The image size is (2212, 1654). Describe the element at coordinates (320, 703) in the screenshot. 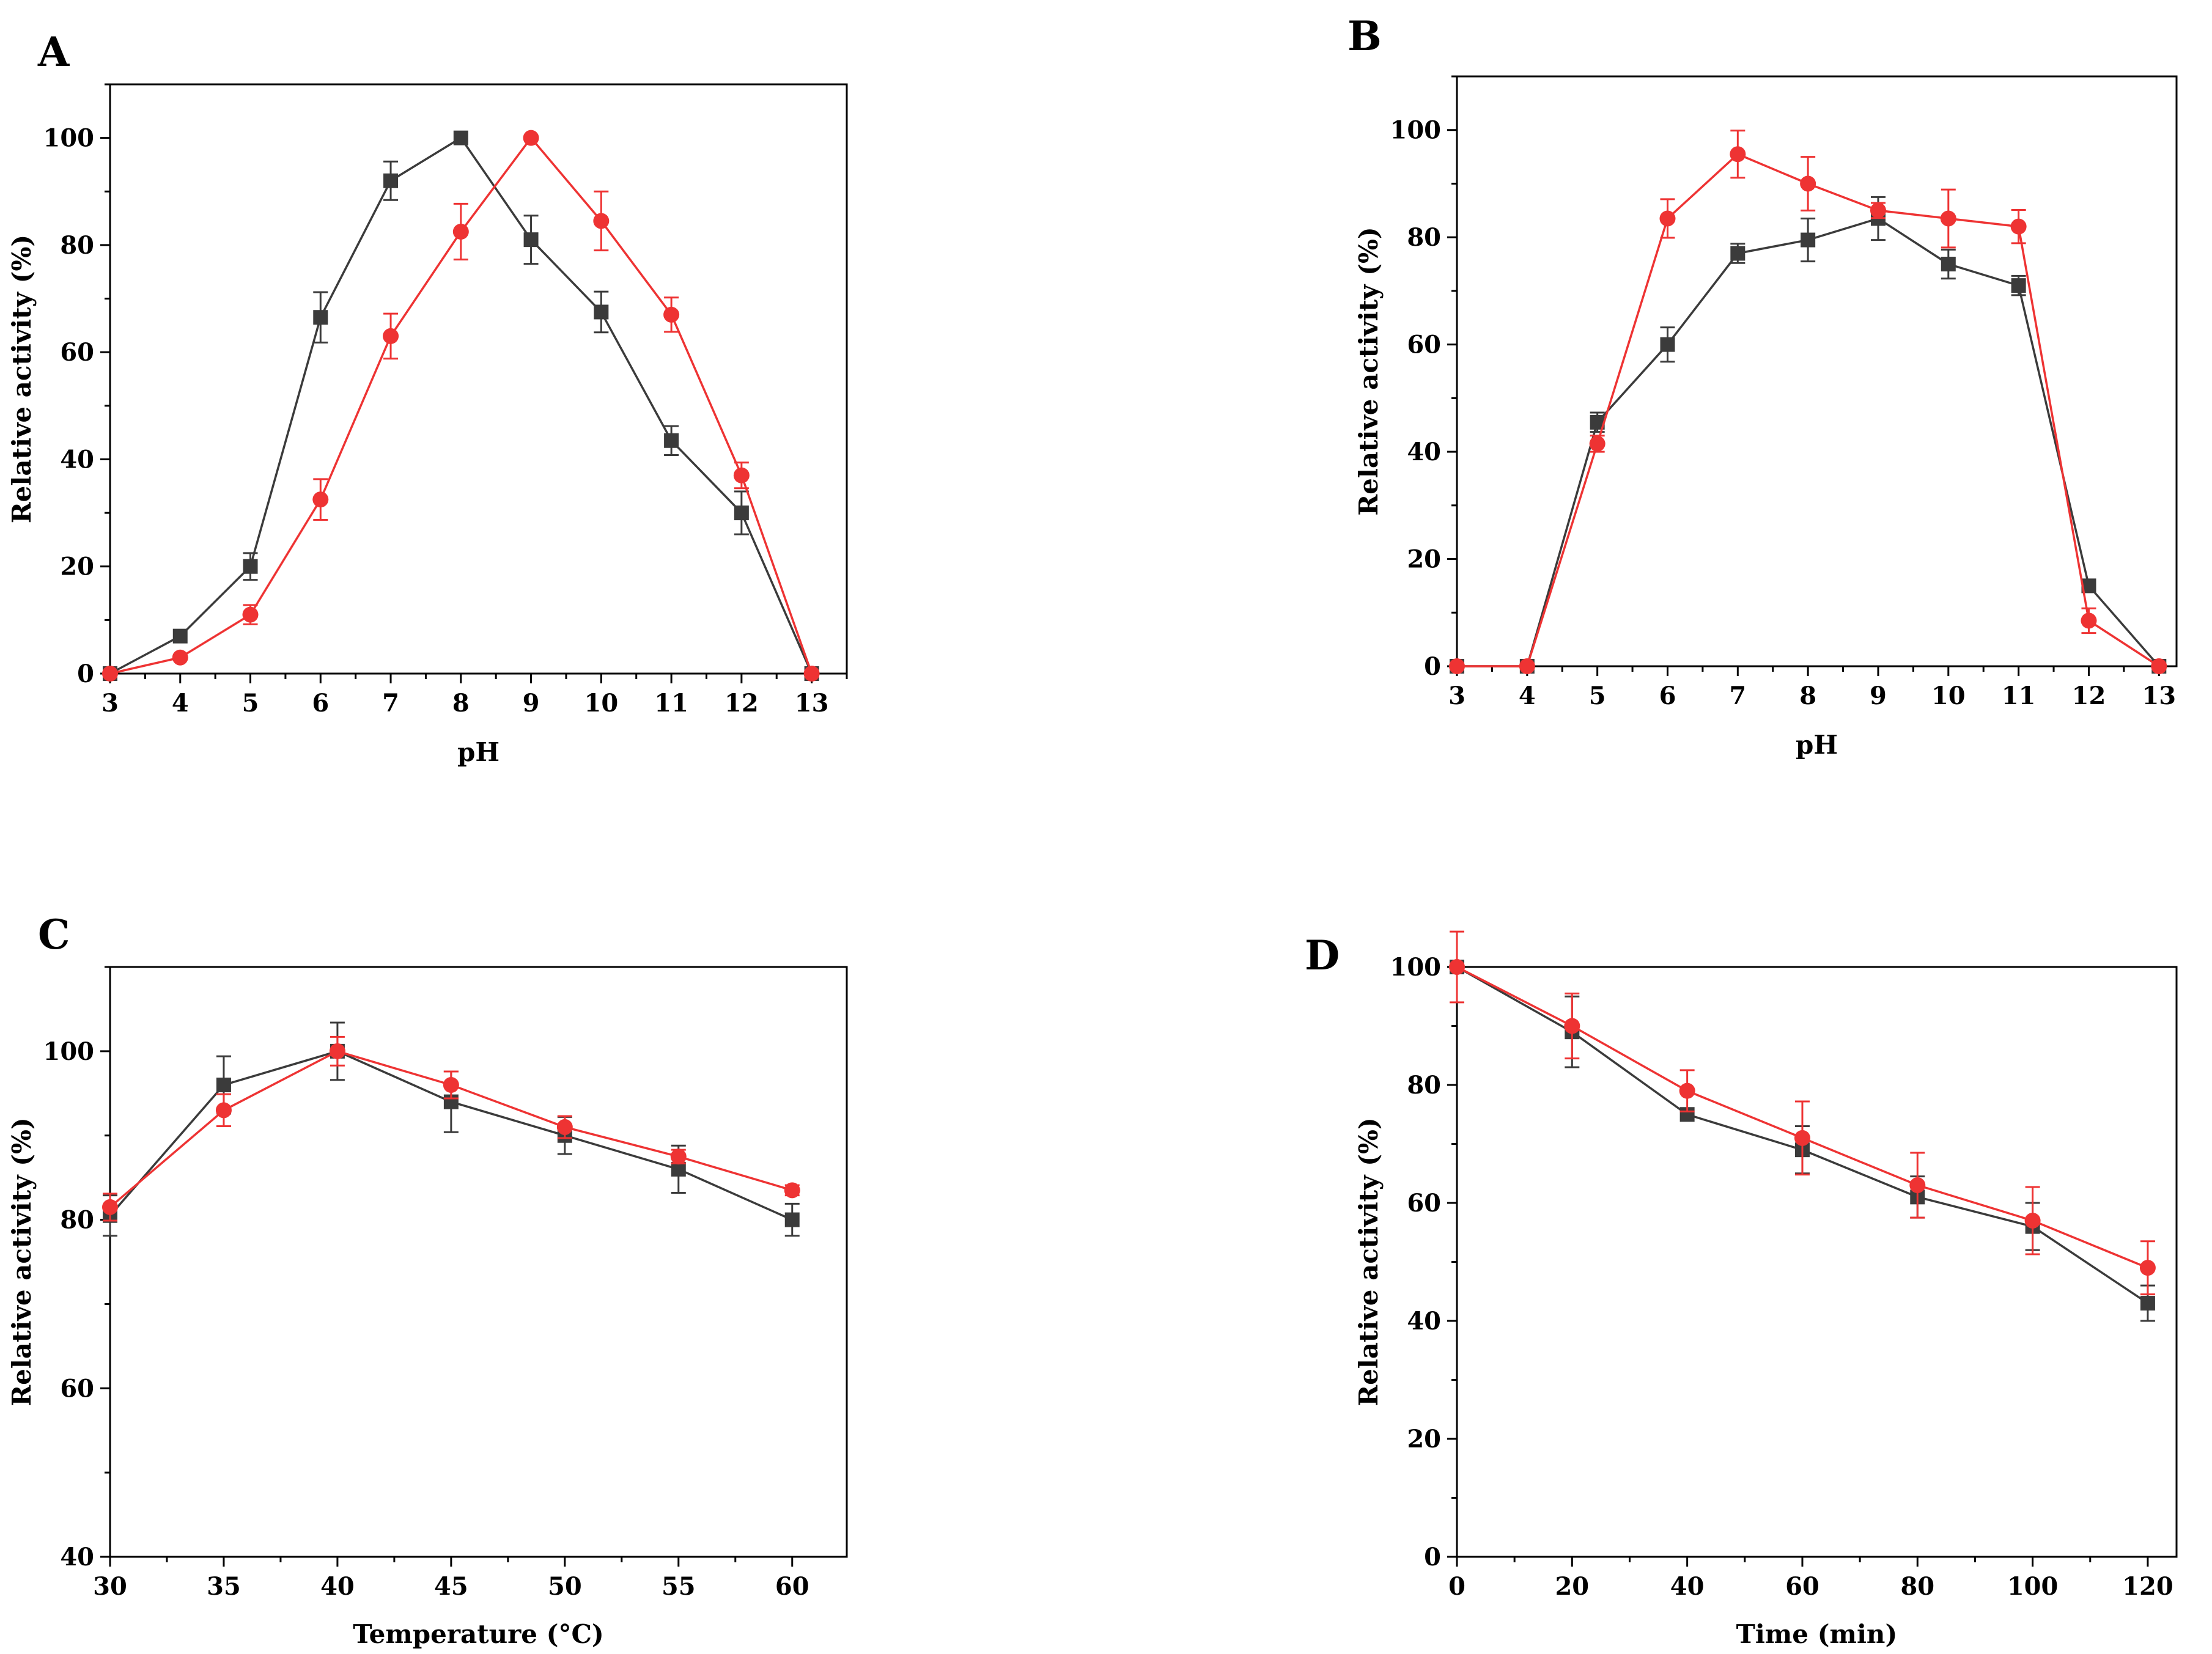

I see `chart-a-x-tick-label: 6` at that location.